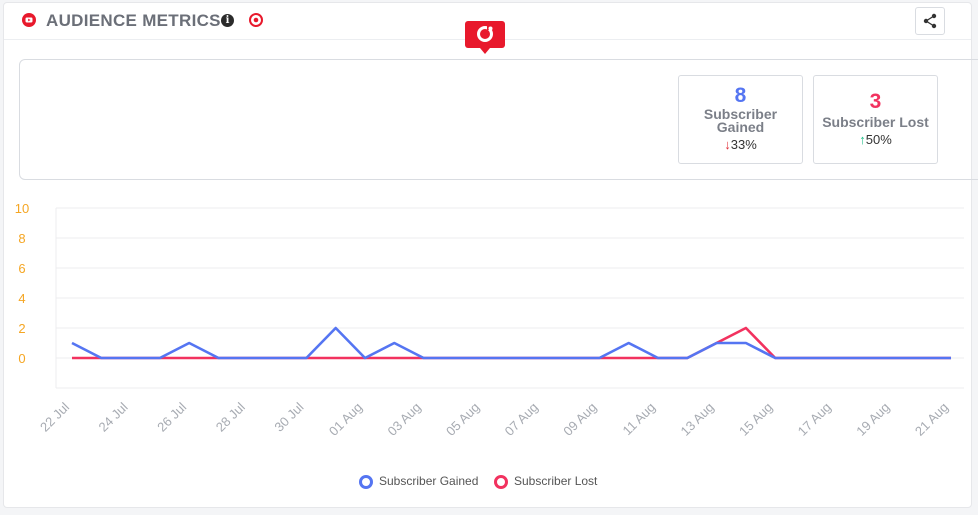  What do you see at coordinates (22, 208) in the screenshot?
I see `y-tick-label: 10` at bounding box center [22, 208].